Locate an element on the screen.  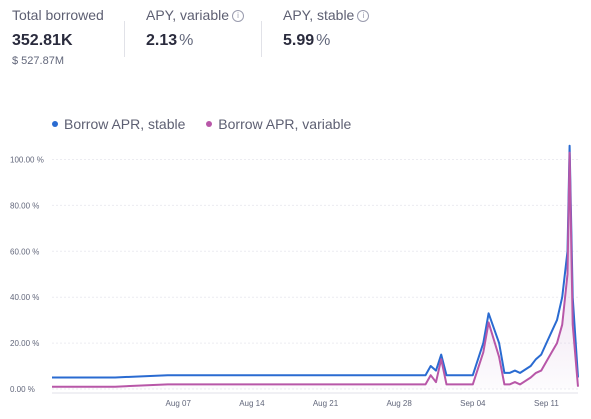
x-tick-label: Aug 14 is located at coordinates (252, 403).